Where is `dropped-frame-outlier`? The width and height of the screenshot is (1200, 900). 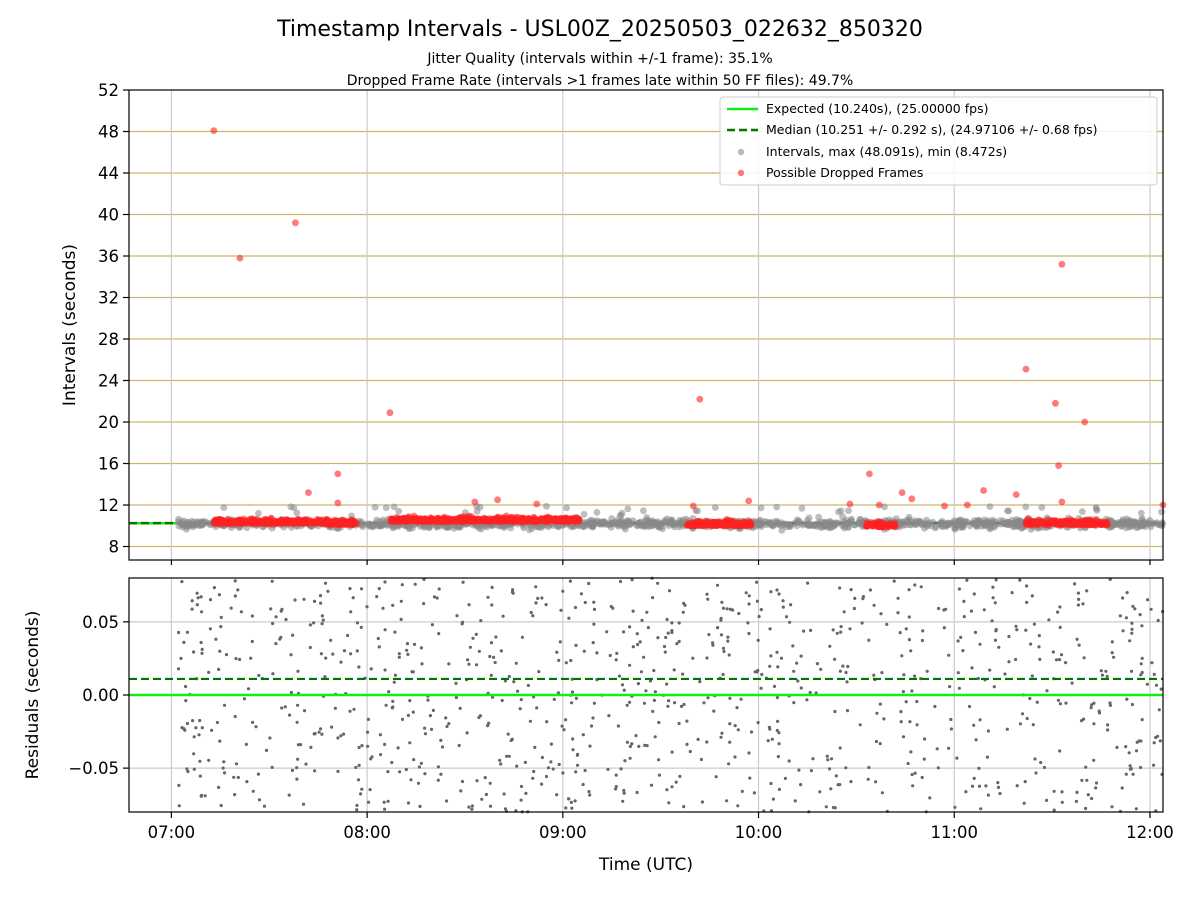
dropped-frame-outlier is located at coordinates (240, 258).